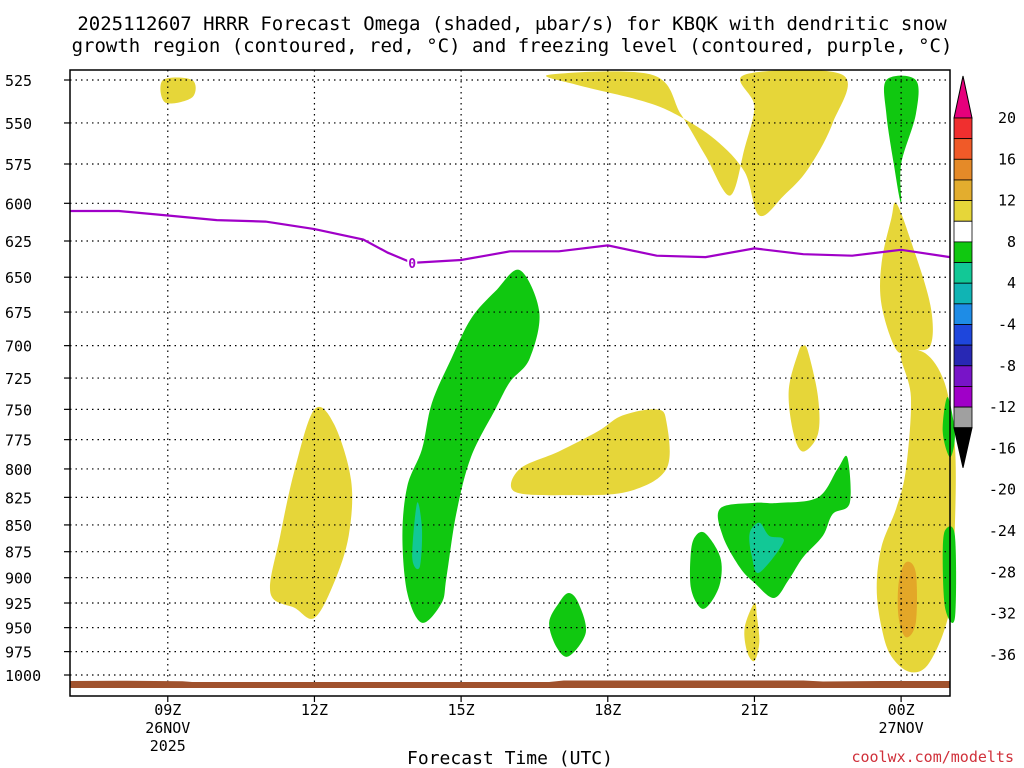 This screenshot has height=768, width=1024. I want to click on y-tick-label-975: 975, so click(18, 653).